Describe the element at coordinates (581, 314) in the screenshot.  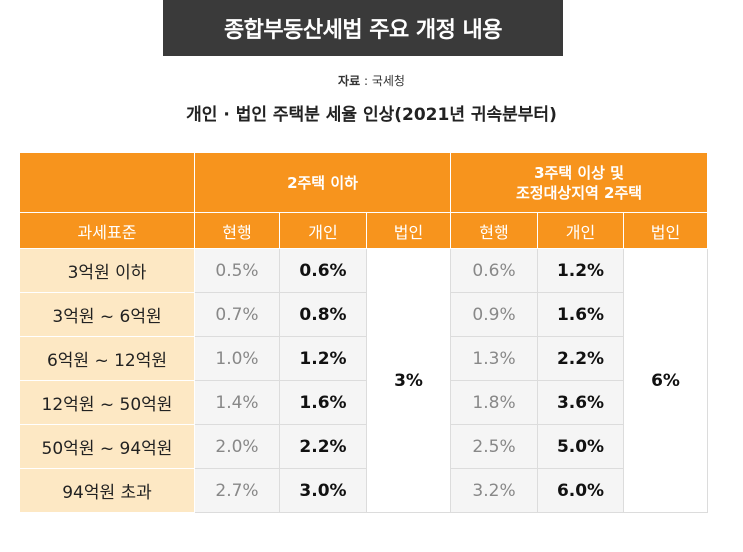
I see `three-homes-individual-rate: 1.6%` at that location.